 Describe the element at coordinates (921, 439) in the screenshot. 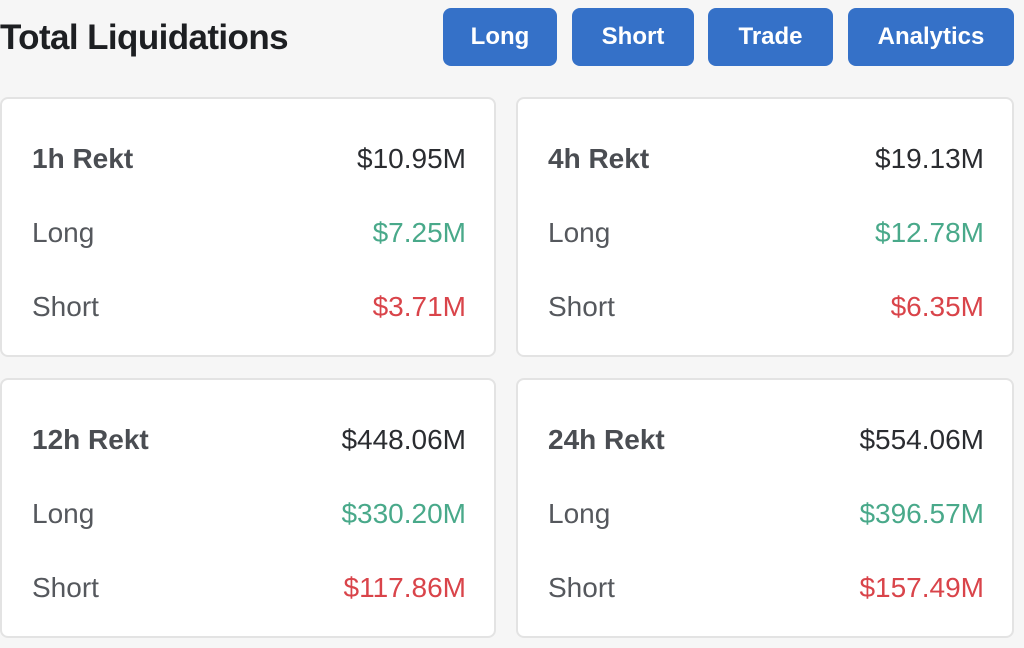

I see `total-value: $554.06M` at that location.